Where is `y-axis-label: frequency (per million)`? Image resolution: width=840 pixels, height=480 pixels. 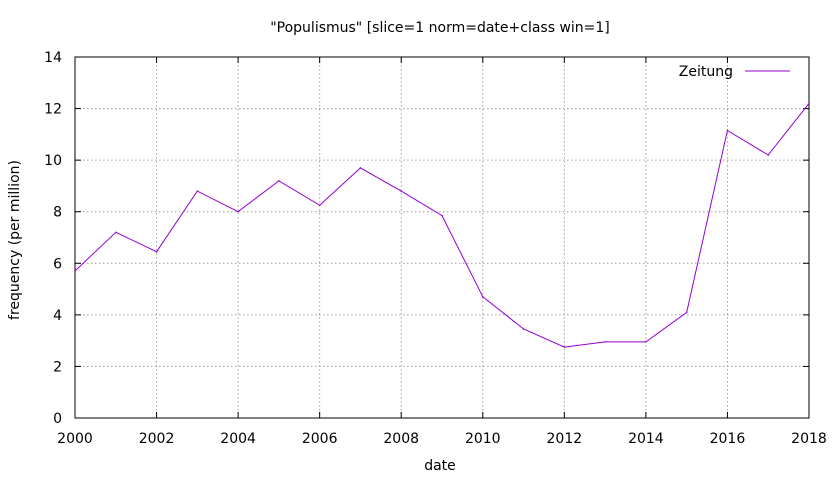
y-axis-label: frequency (per million) is located at coordinates (15, 240).